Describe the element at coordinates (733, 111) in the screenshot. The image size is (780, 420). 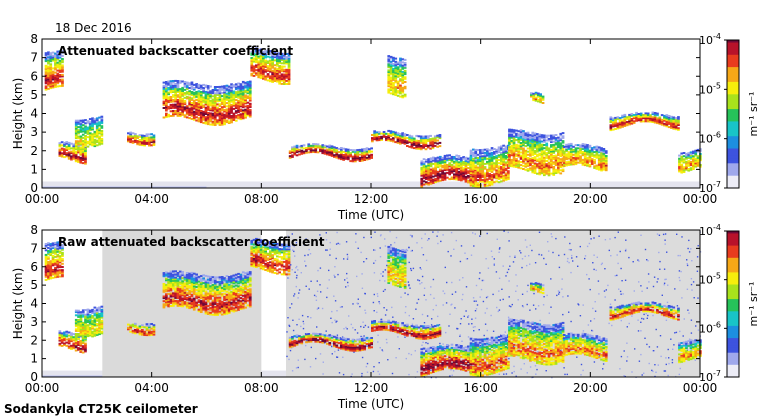
I see `colorbar-segment` at that location.